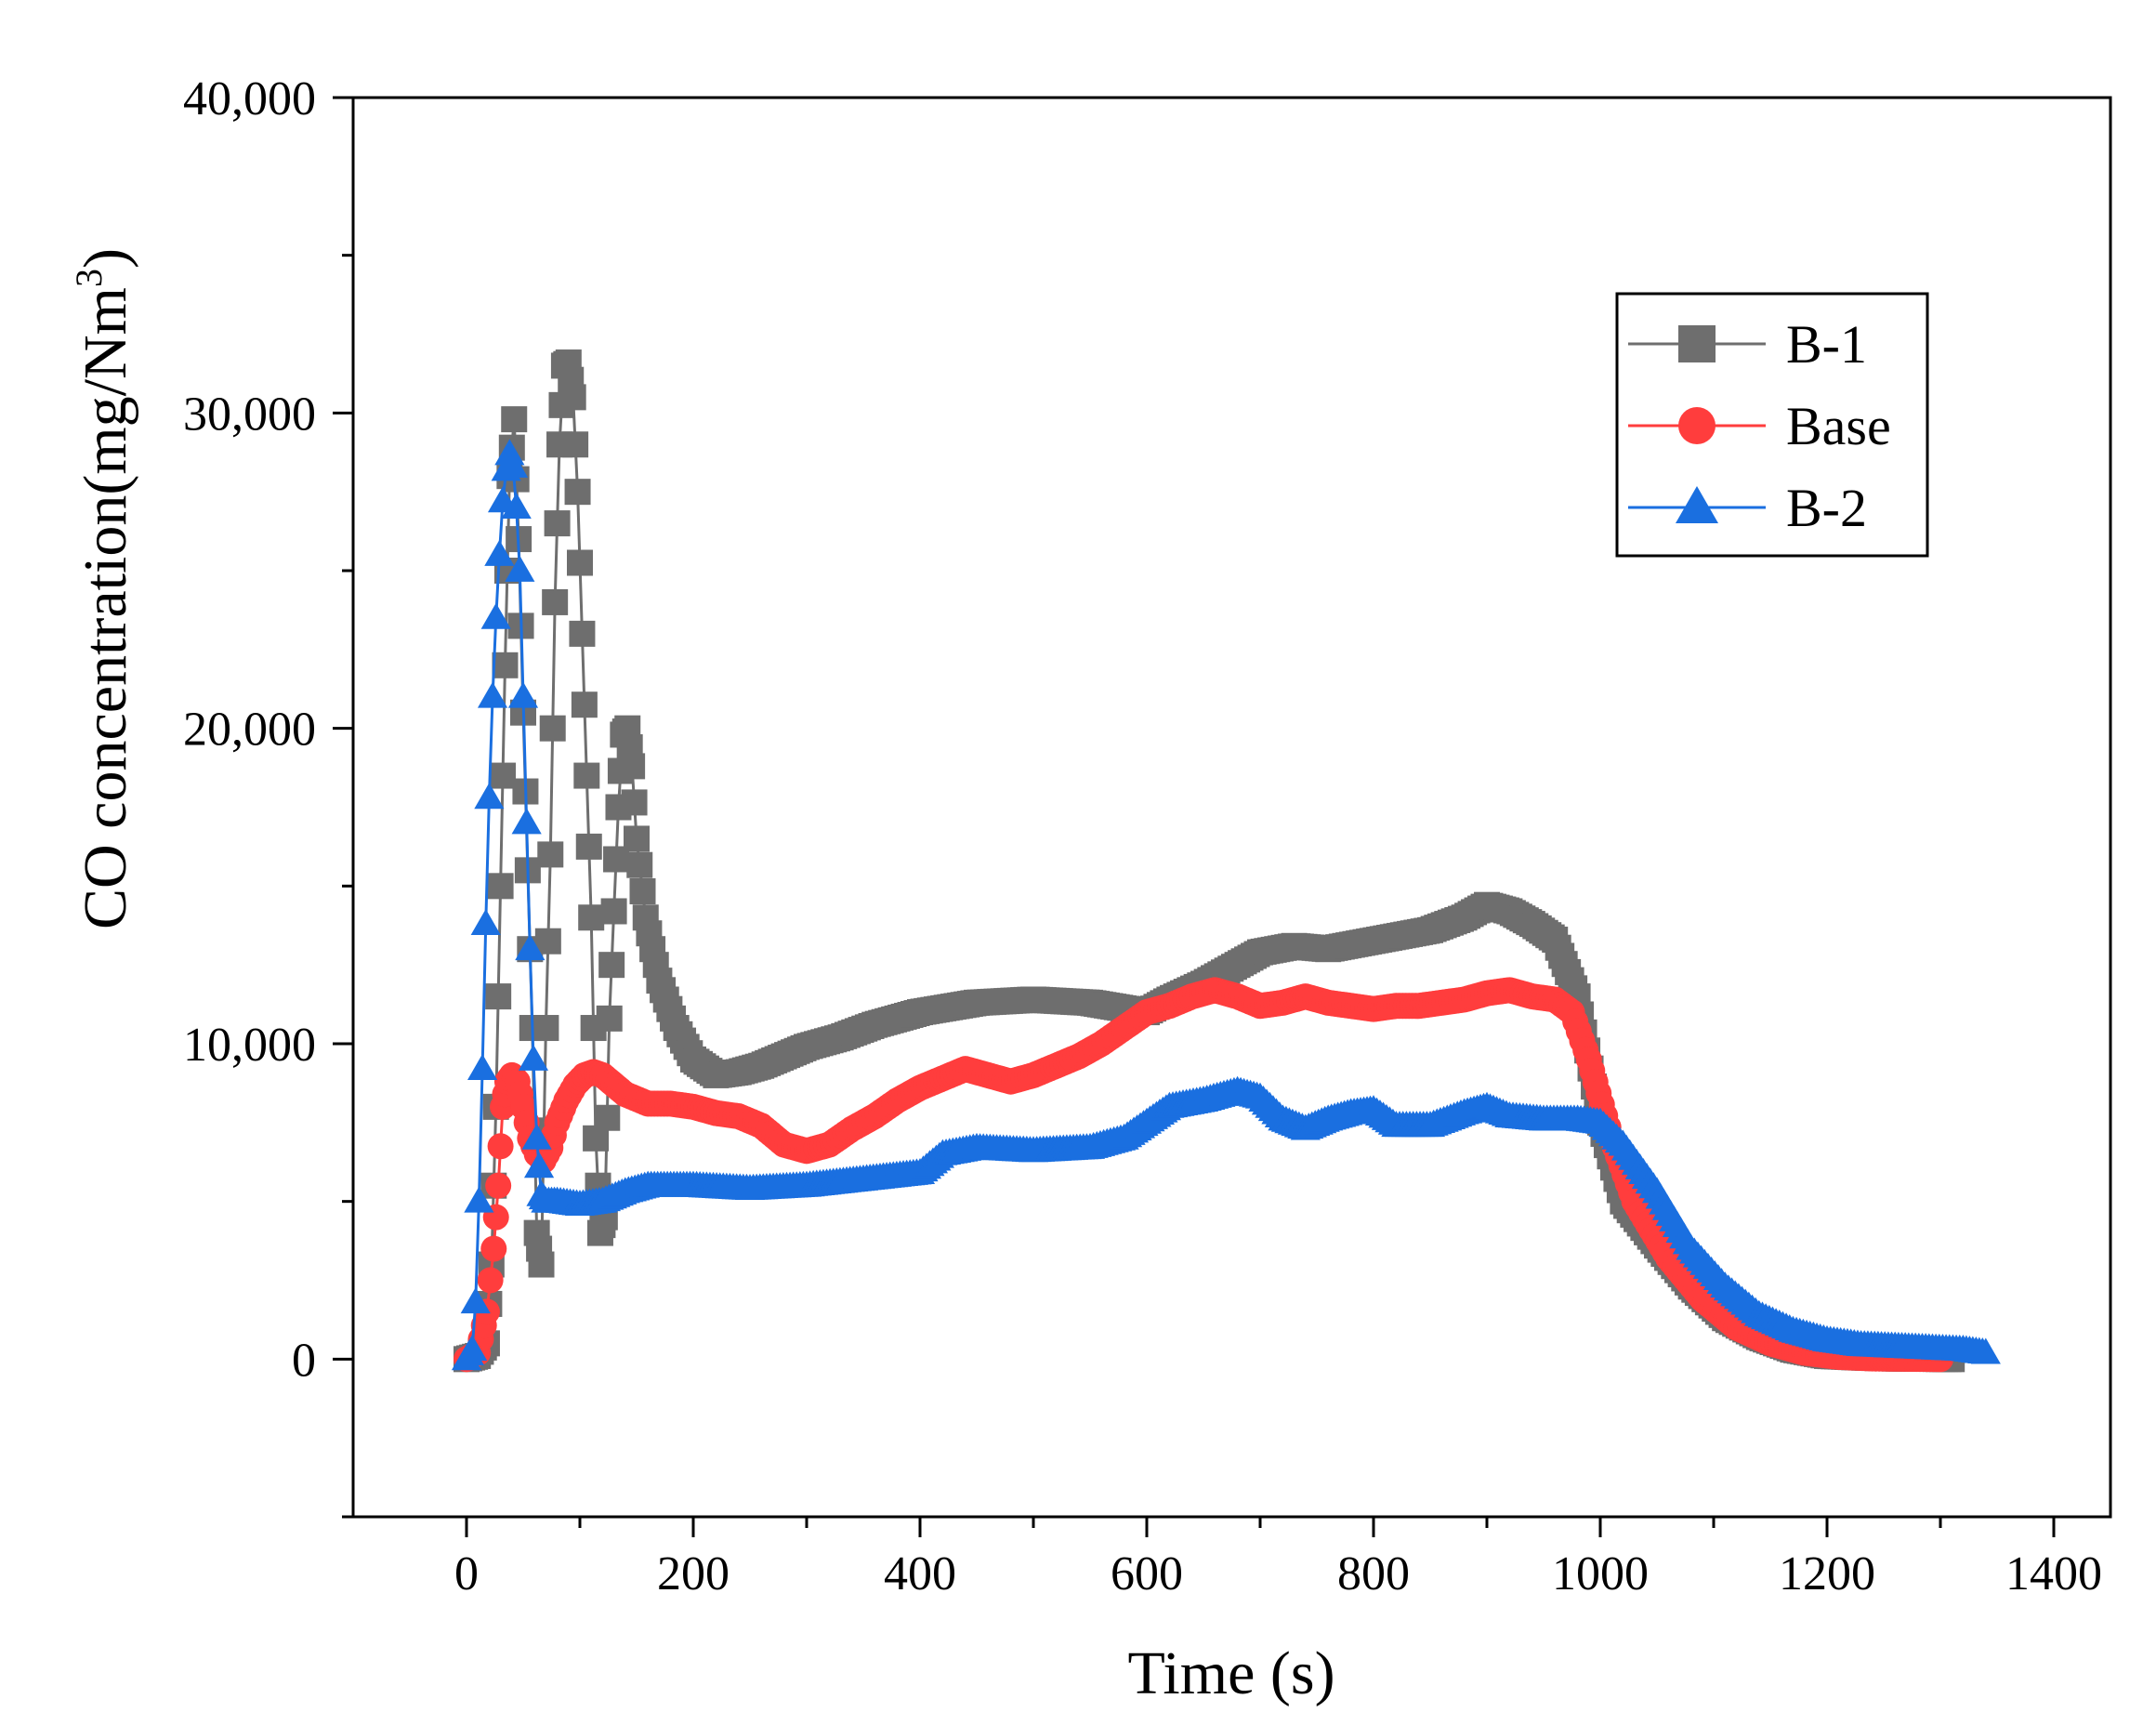  Describe the element at coordinates (89, 278) in the screenshot. I see `y-axis-title-sup: 3` at that location.